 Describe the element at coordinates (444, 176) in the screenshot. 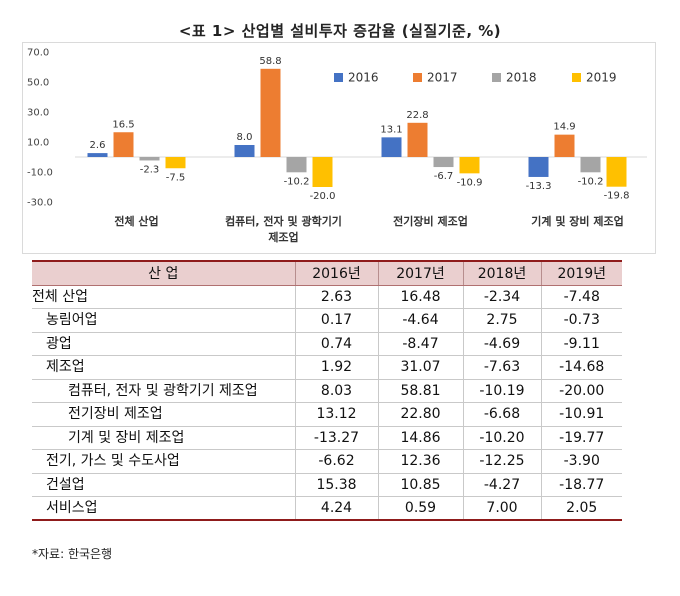

I see `data-label: -6.7` at that location.